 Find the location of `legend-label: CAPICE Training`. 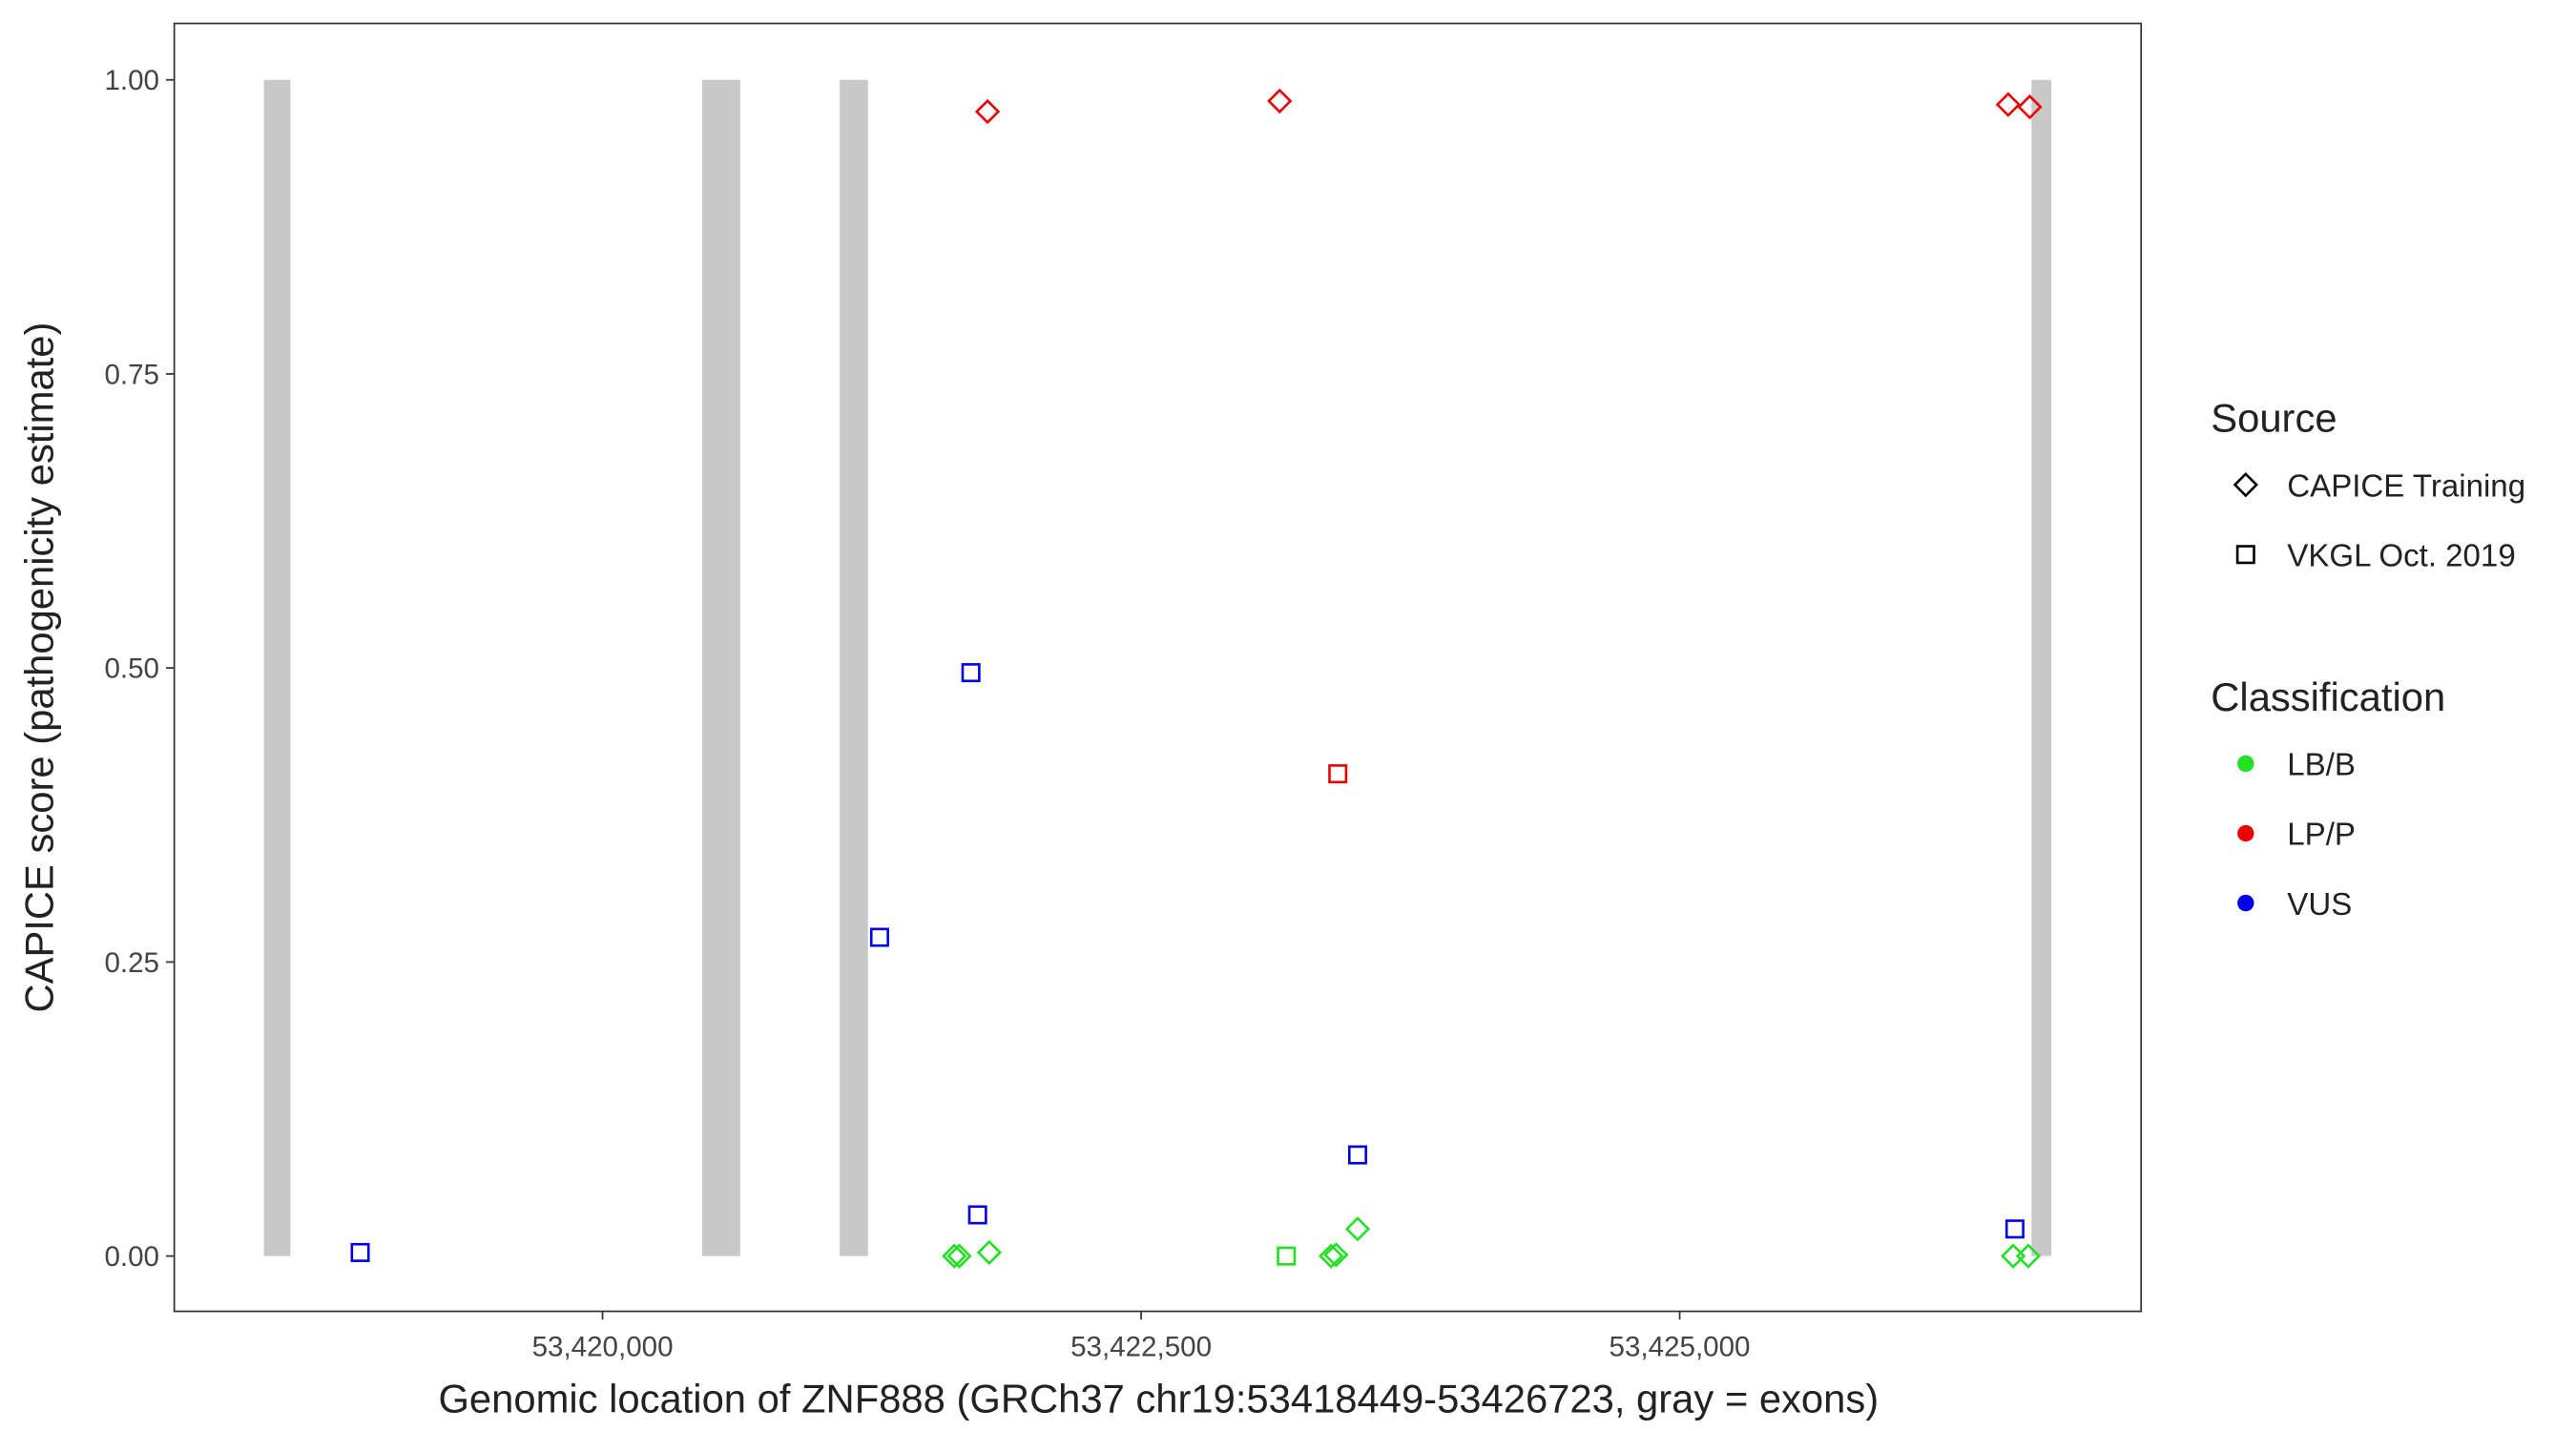

legend-label: CAPICE Training is located at coordinates (2406, 486).